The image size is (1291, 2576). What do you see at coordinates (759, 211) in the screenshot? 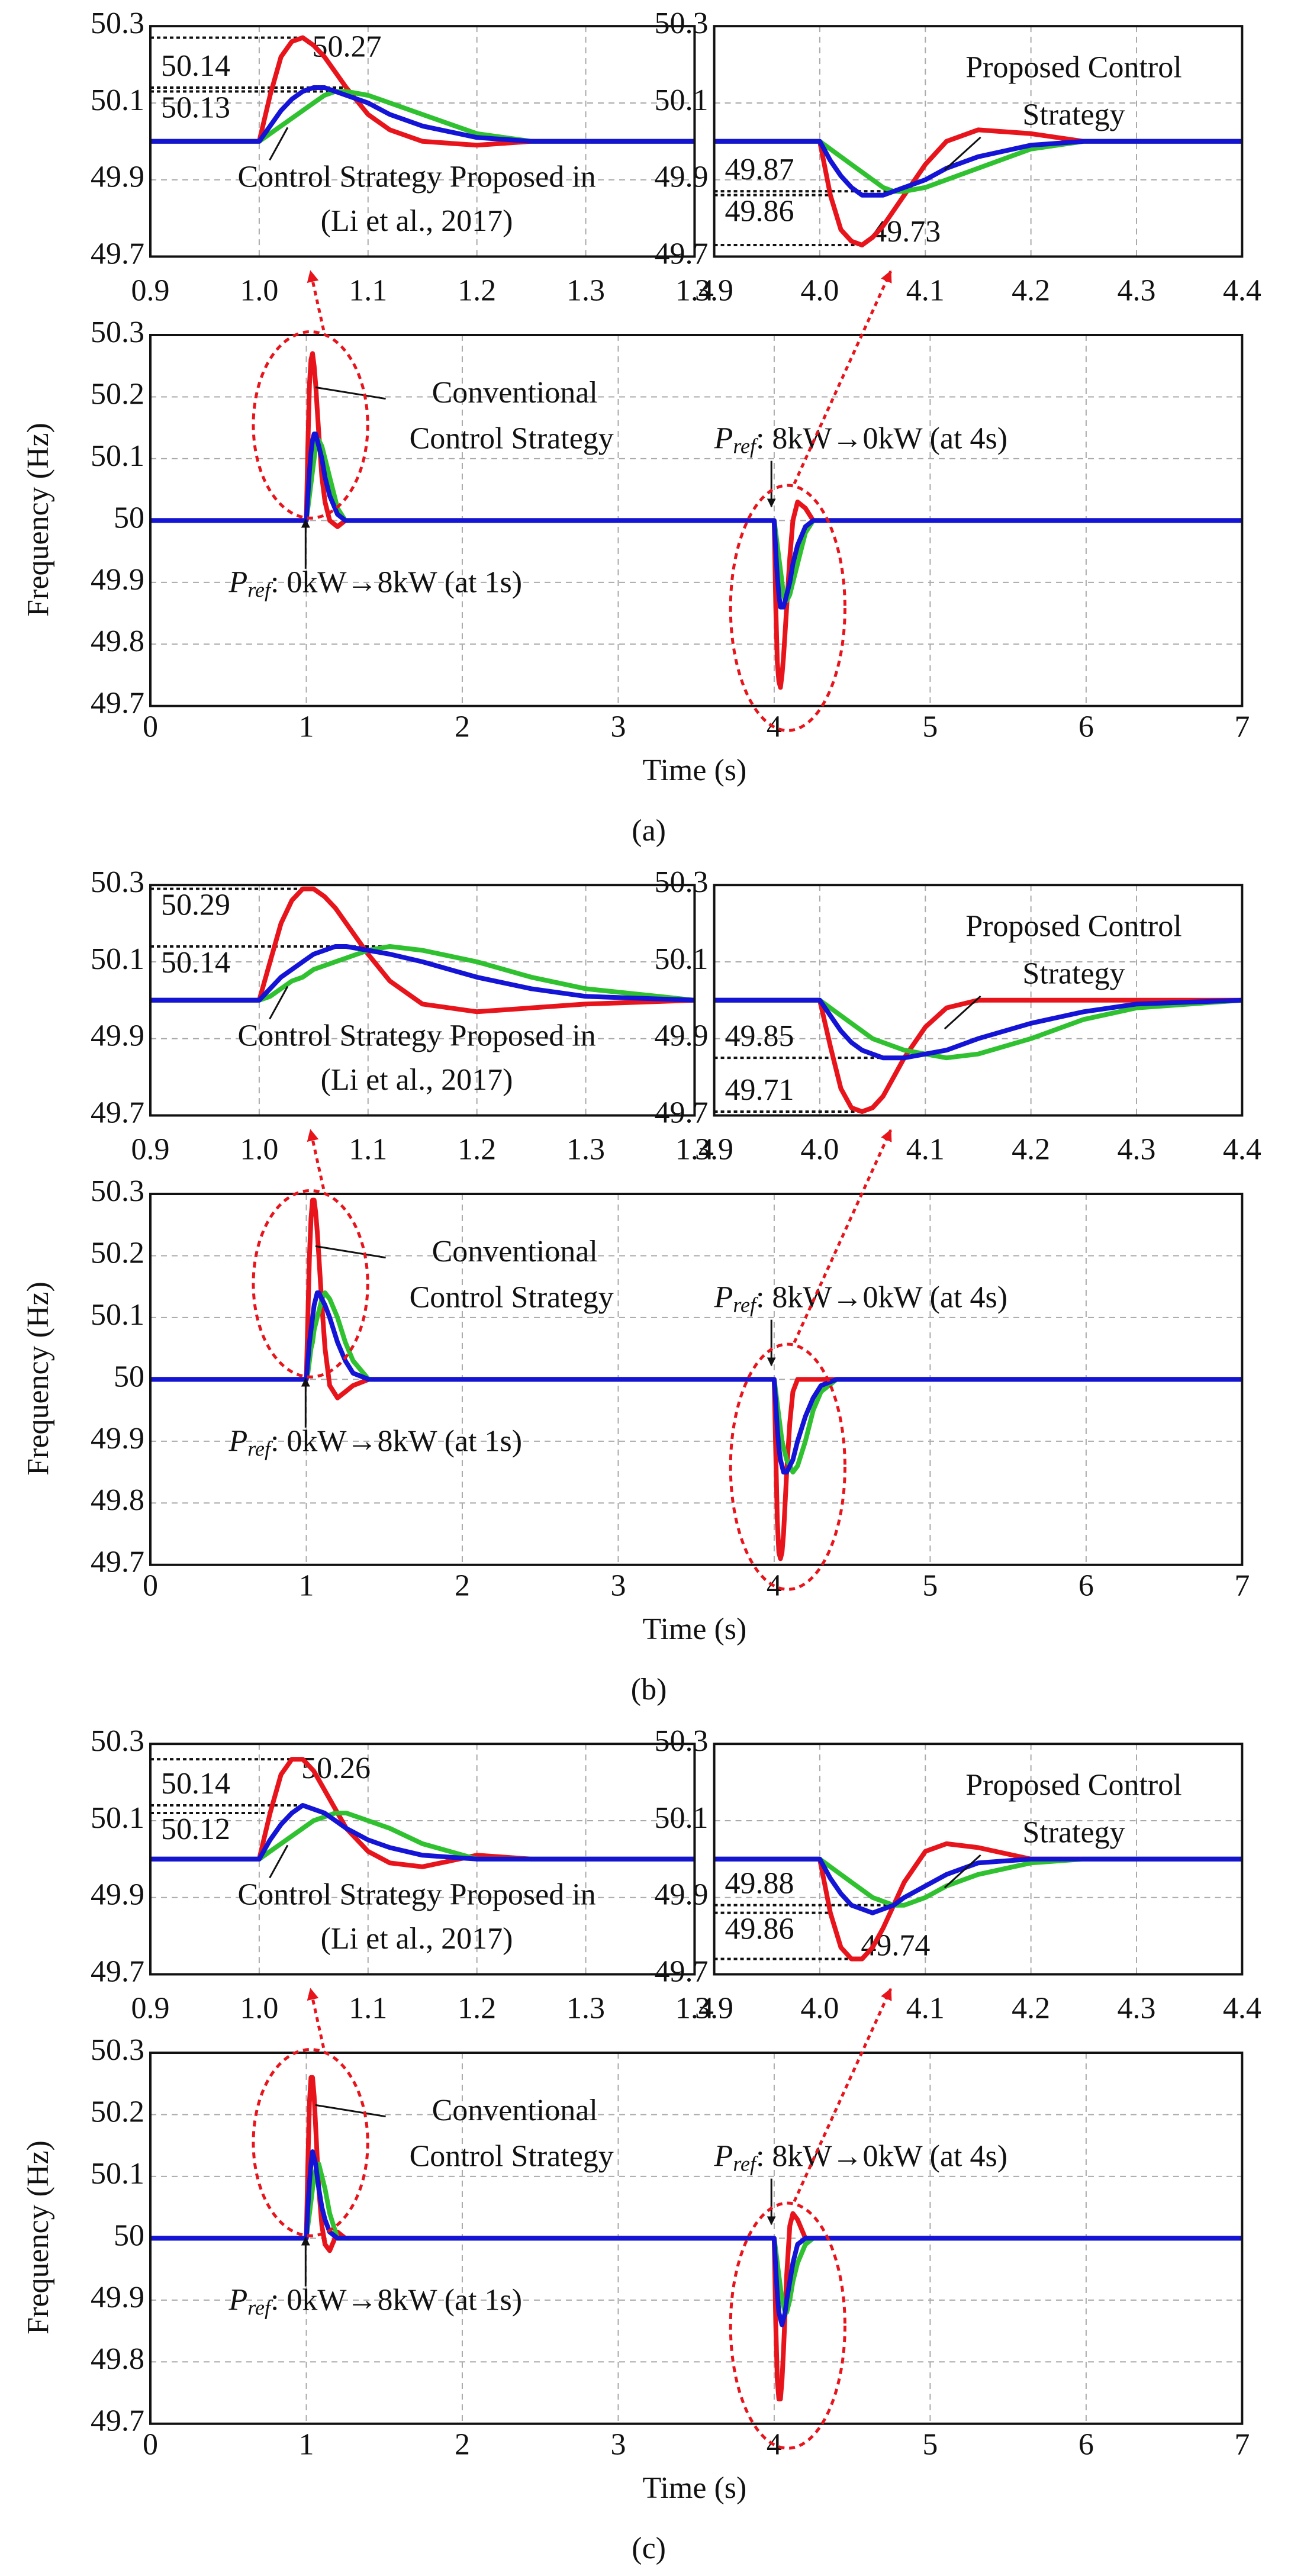
I see `reference-label: 49.86` at bounding box center [759, 211].